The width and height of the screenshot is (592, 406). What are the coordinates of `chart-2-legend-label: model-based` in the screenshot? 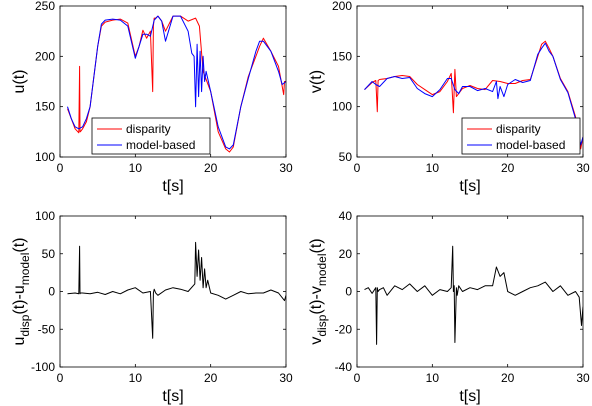 It's located at (530, 145).